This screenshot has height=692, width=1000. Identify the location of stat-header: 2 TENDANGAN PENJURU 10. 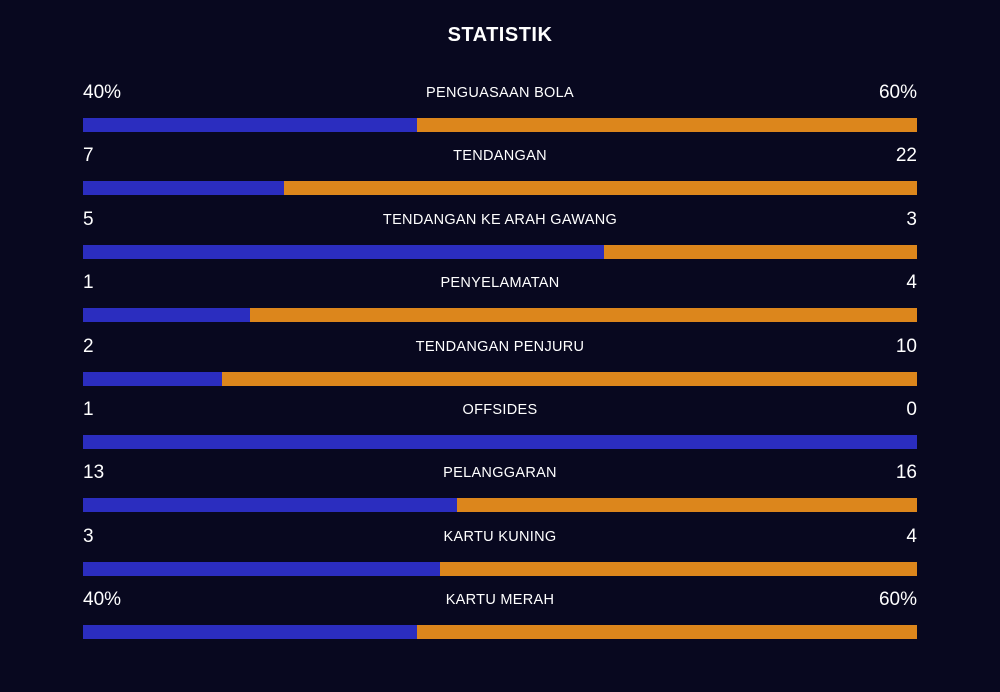
(500, 348).